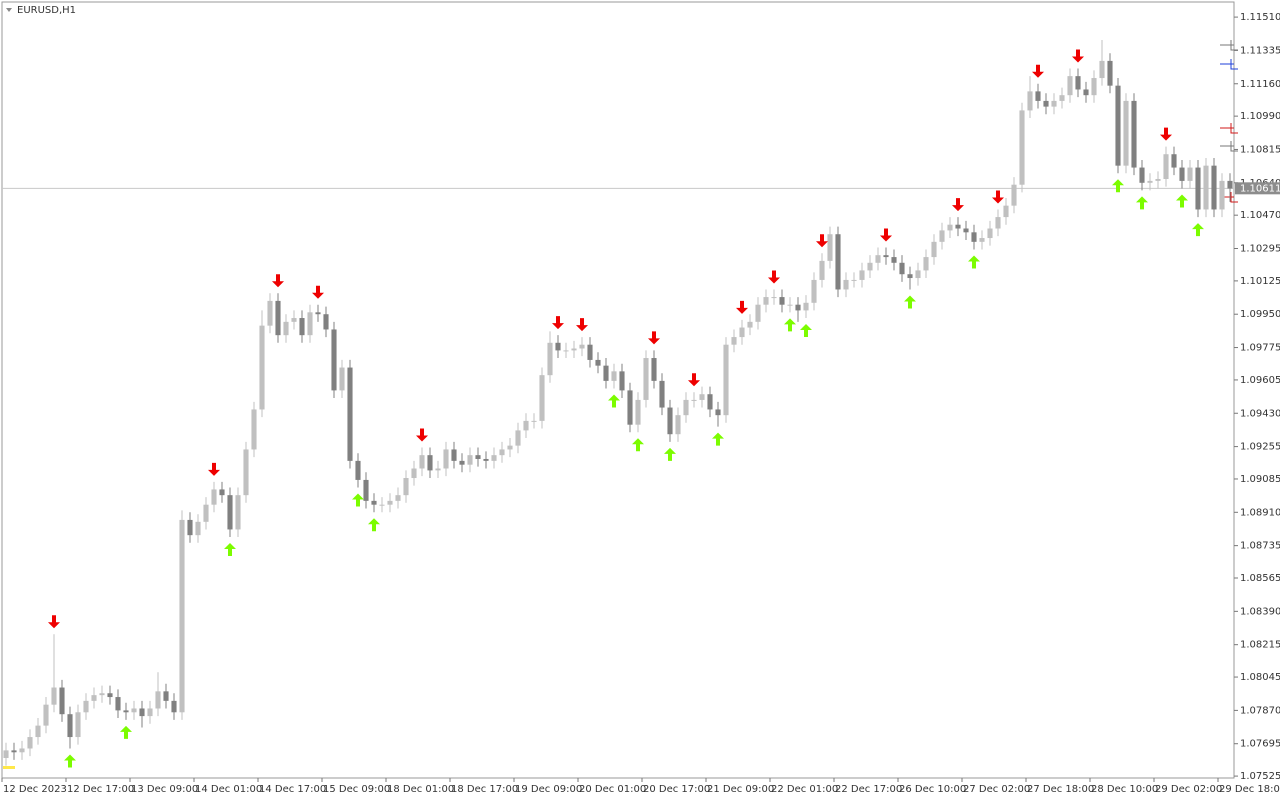 The image size is (1280, 804). I want to click on x-tick-label: 28 Dec 10:00, so click(1124, 789).